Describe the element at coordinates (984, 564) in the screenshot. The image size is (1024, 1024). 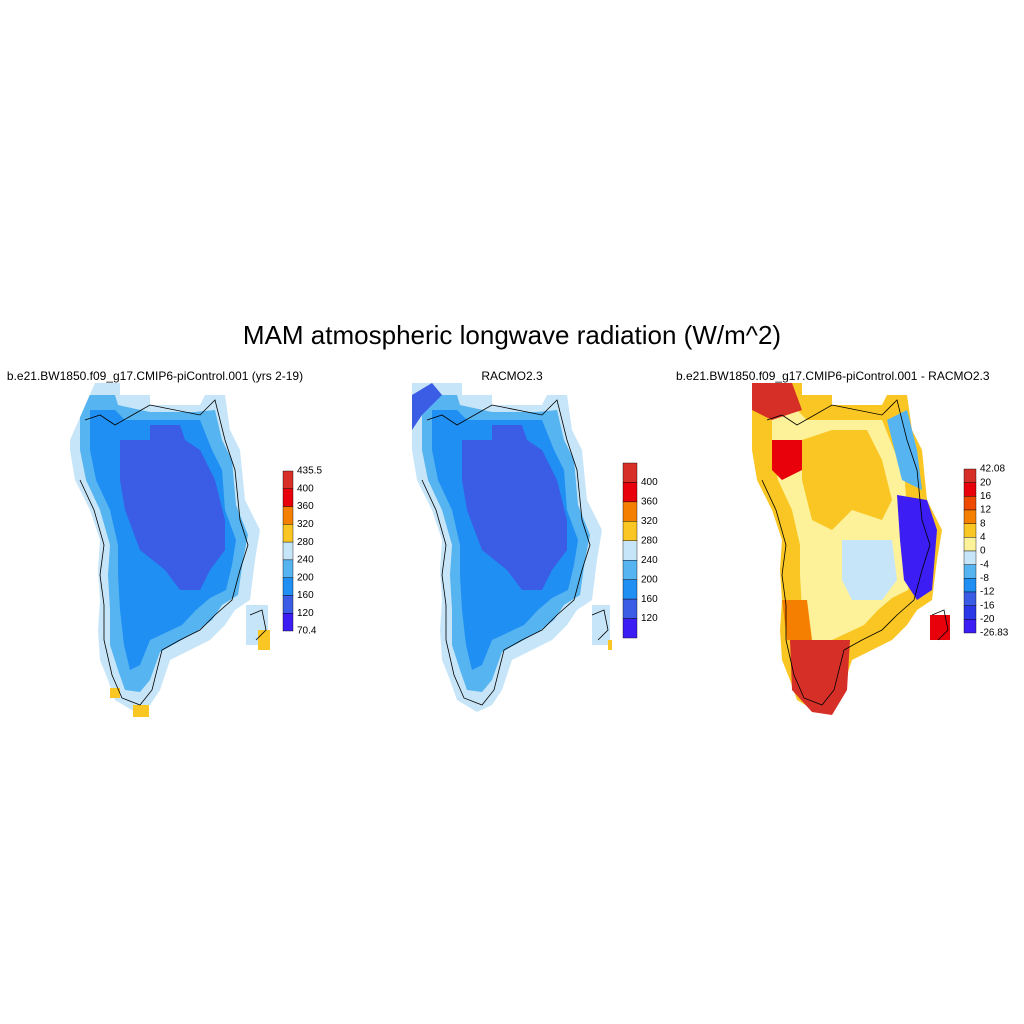
I see `colorbar-label: -4` at that location.